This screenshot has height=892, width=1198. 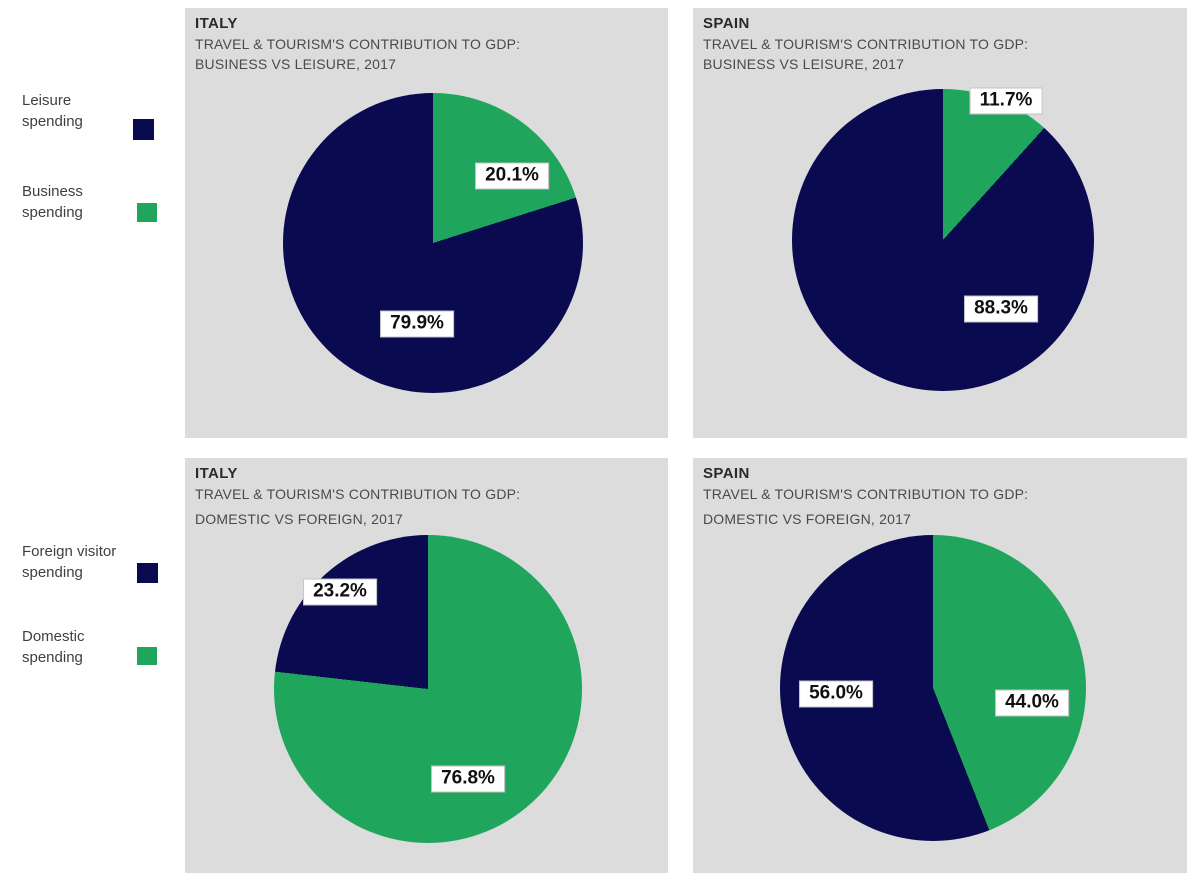 What do you see at coordinates (52, 111) in the screenshot?
I see `legend-label-leisure-spending: Leisure spending` at bounding box center [52, 111].